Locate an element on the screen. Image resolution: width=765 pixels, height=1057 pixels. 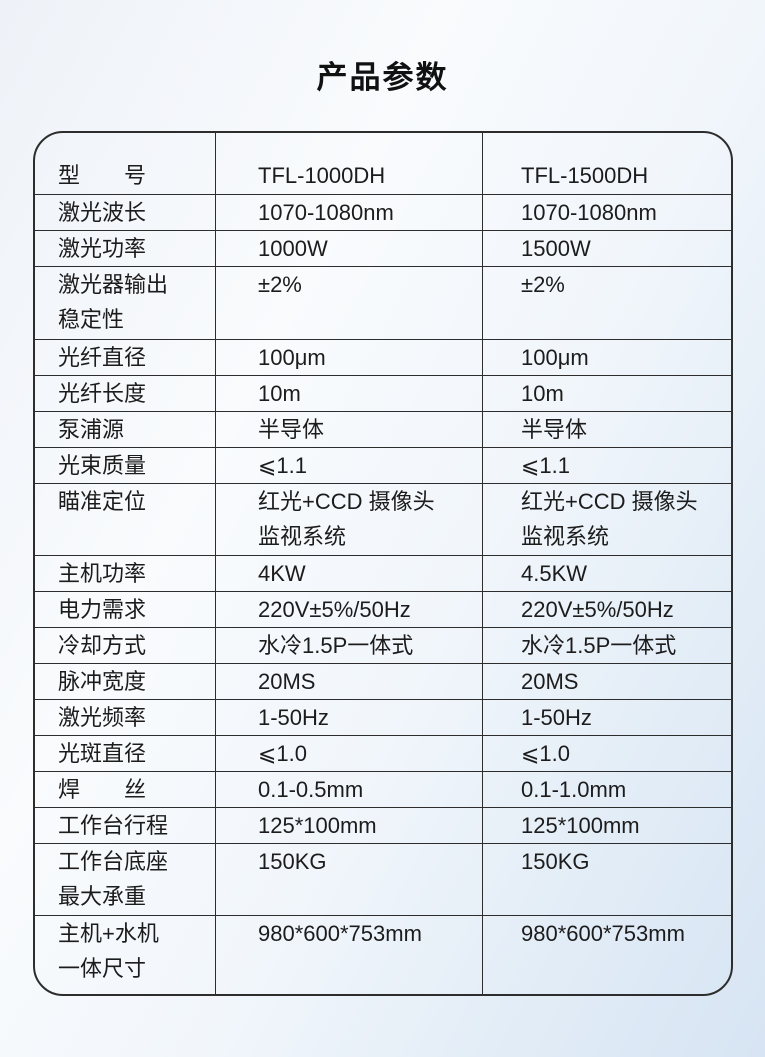
param-label: 激光器输出 稳定性 is located at coordinates (113, 302).